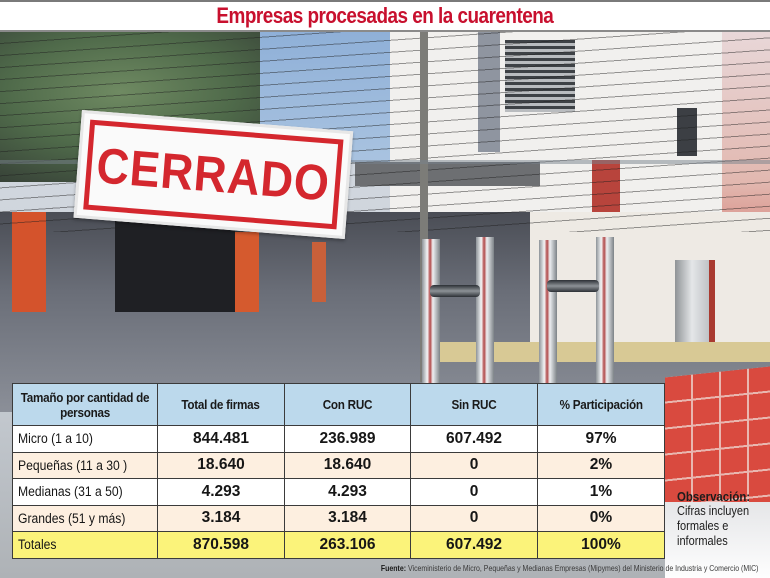  What do you see at coordinates (393, 568) in the screenshot?
I see `source-label: Fuente:` at bounding box center [393, 568].